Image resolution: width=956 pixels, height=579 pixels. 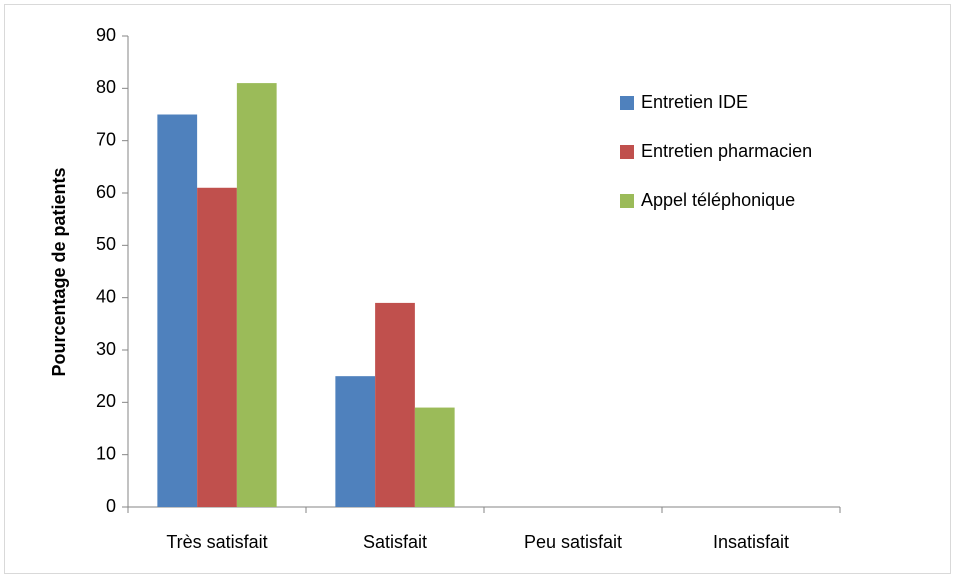 I want to click on y-tick-label: 70, so click(x=106, y=139).